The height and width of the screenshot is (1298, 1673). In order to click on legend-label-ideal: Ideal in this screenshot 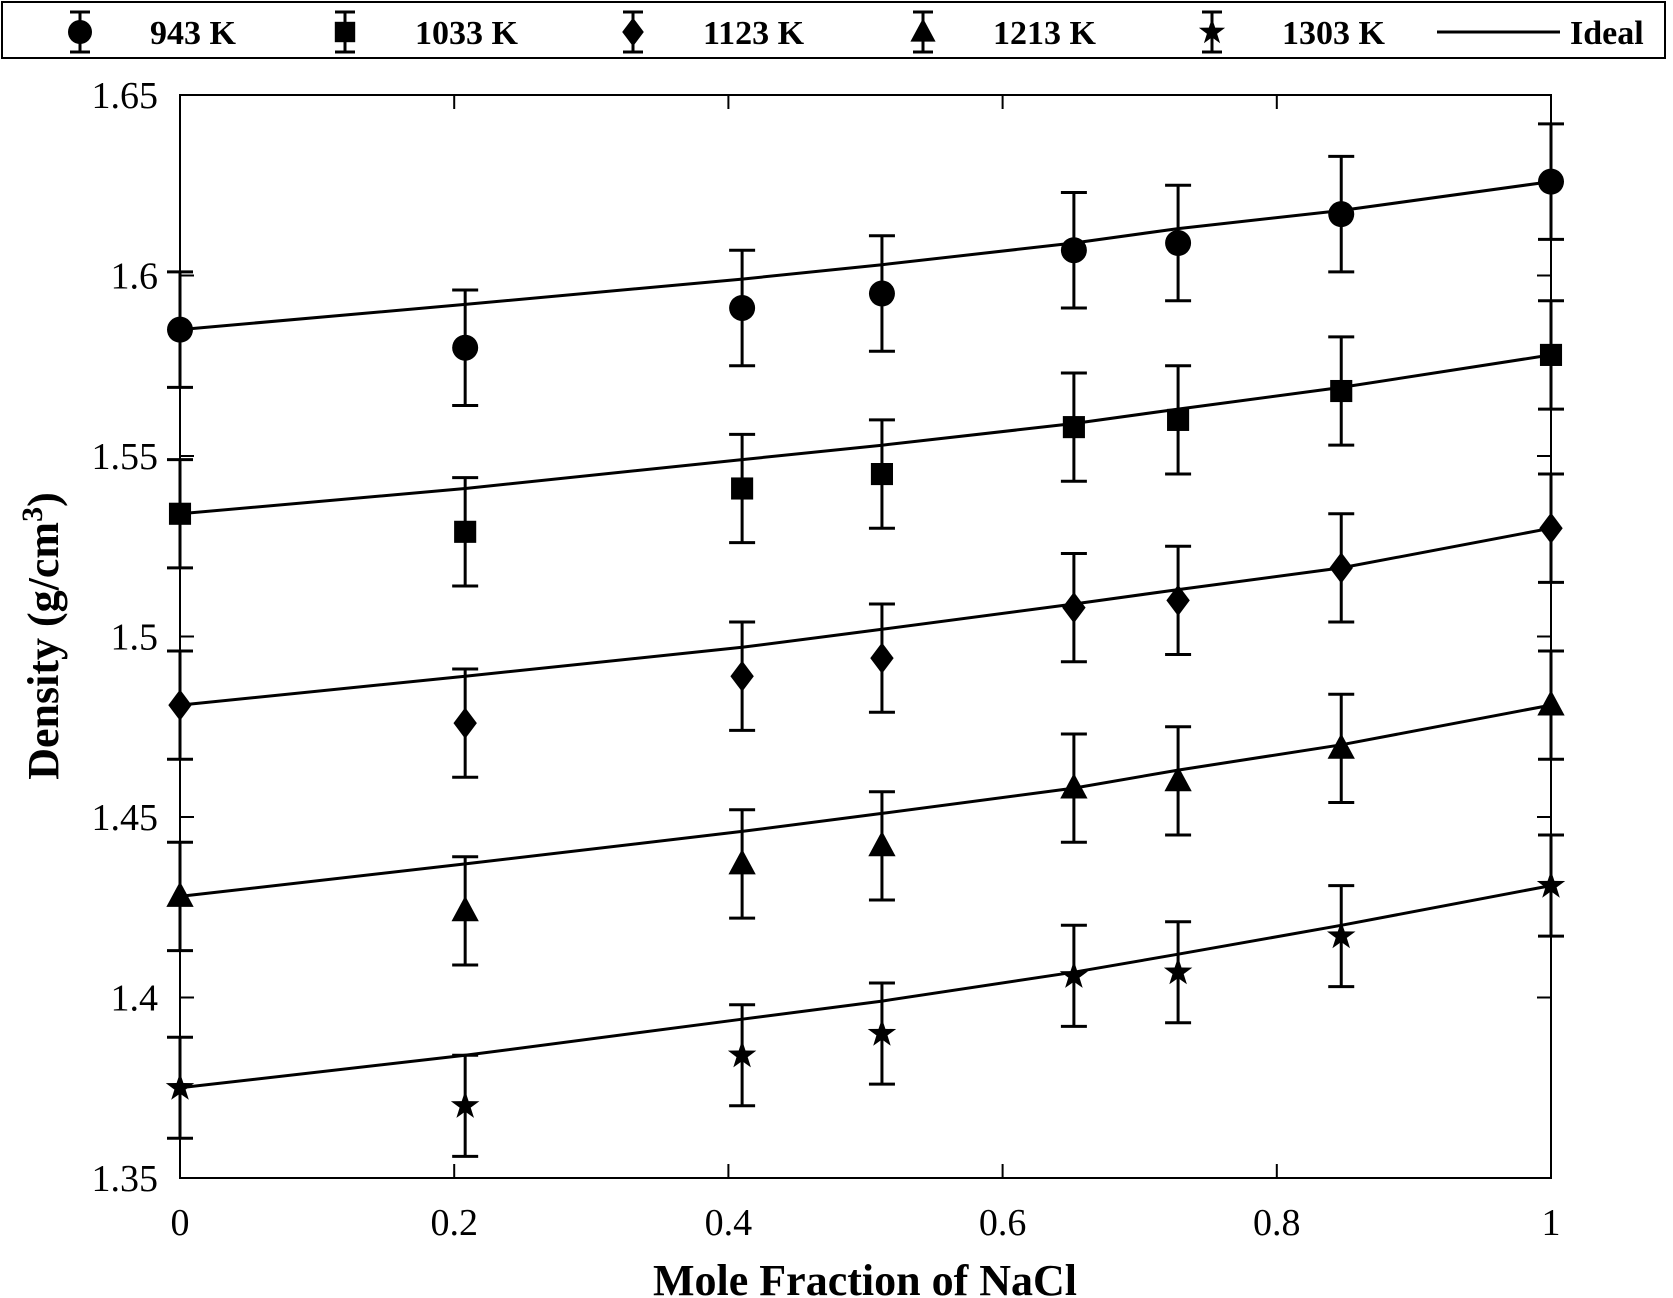, I will do `click(1607, 33)`.